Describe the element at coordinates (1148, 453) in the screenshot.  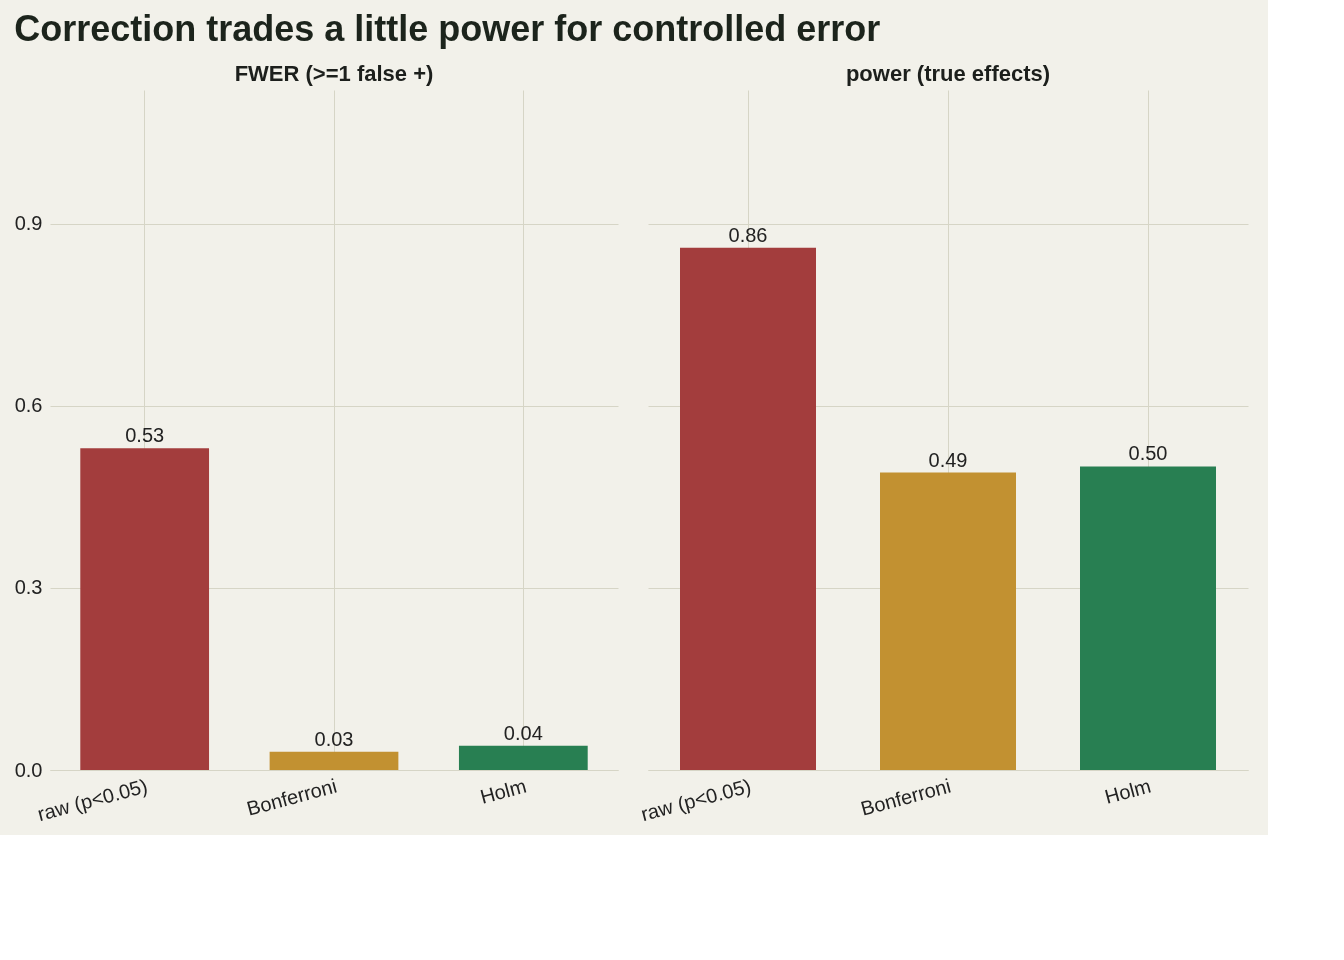
I see `data-label: 0.50` at that location.